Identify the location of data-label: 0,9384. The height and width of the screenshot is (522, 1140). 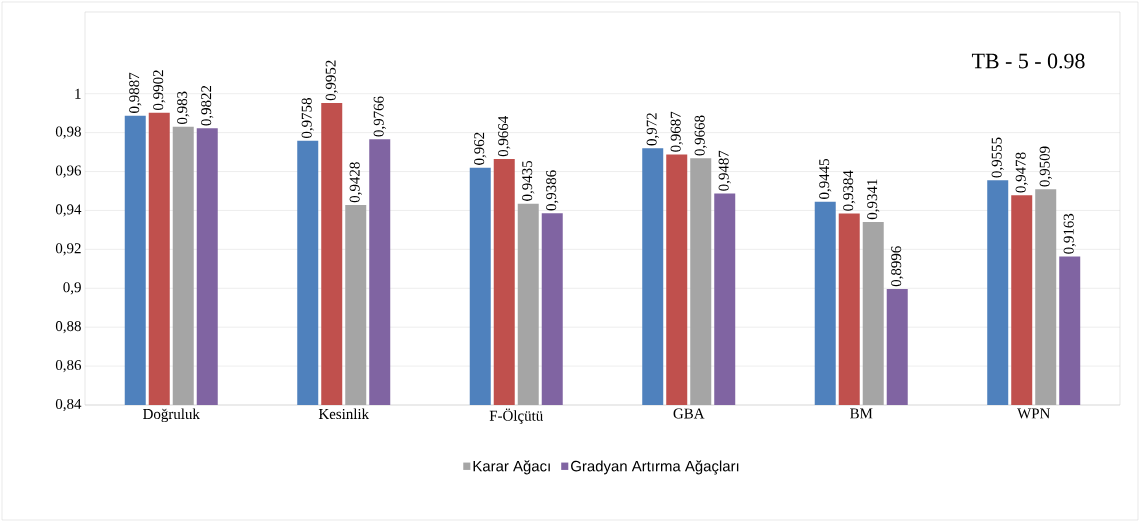
(849, 190).